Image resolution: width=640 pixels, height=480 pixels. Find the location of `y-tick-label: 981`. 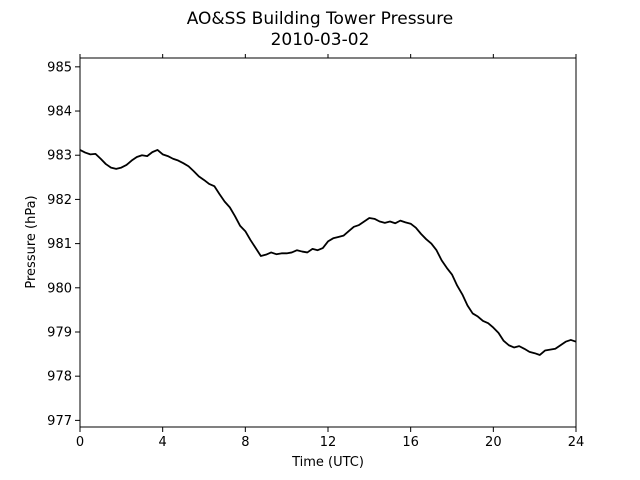

y-tick-label: 981 is located at coordinates (59, 244).